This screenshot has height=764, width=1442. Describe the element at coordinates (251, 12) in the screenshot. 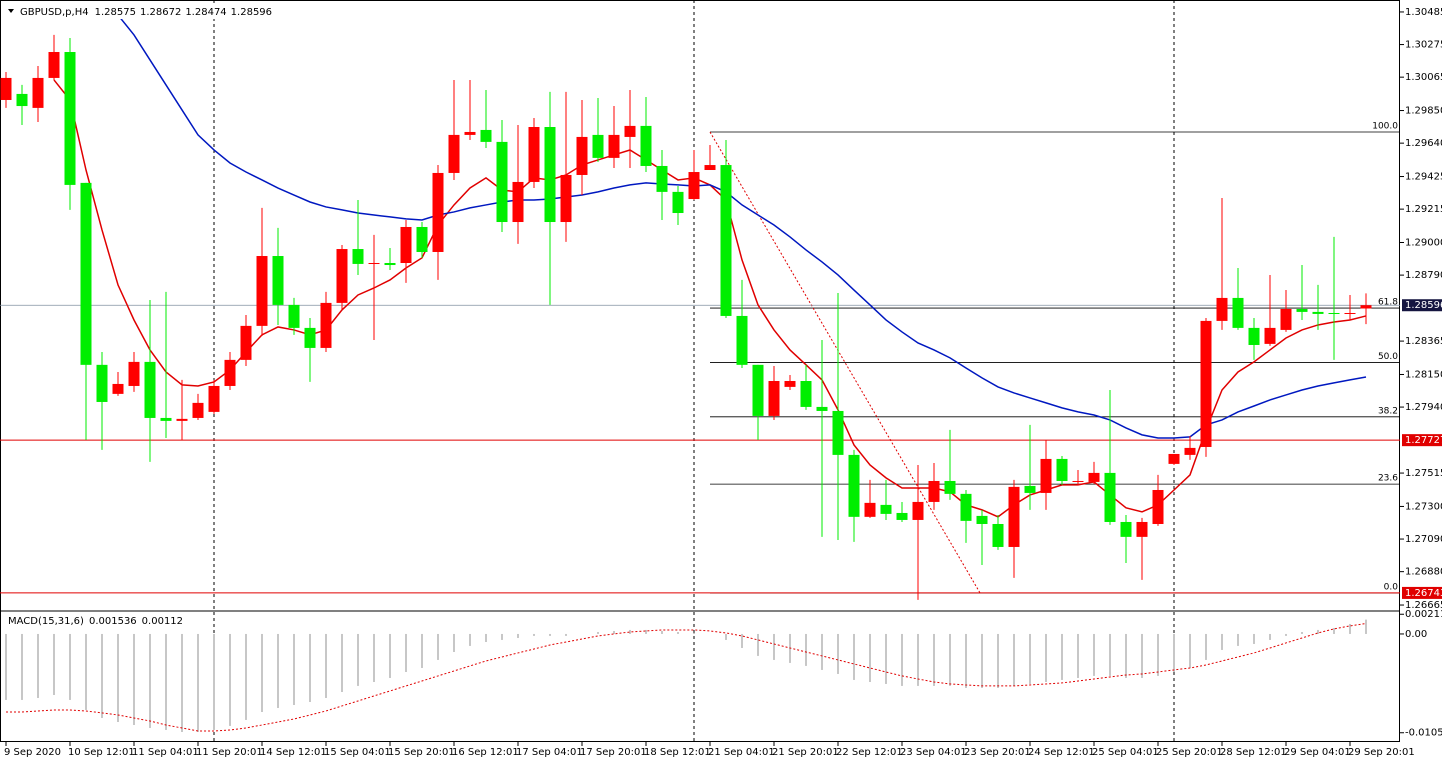

I see `last-close: 1.28596` at that location.